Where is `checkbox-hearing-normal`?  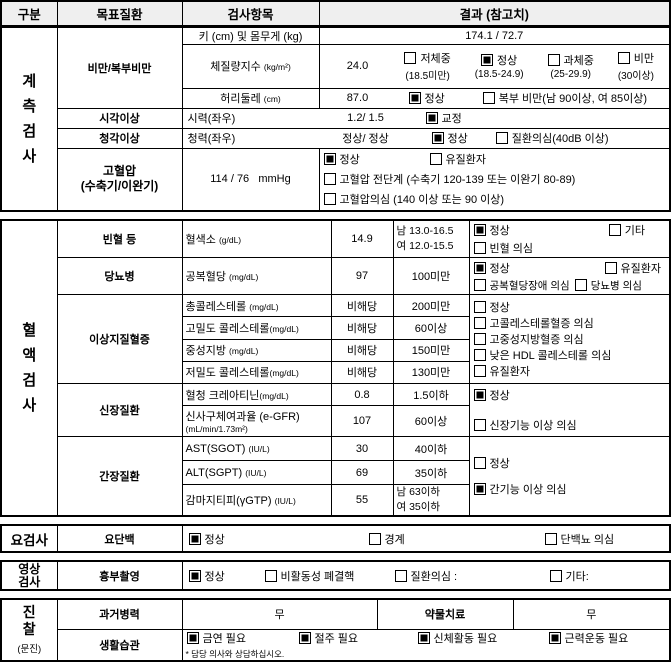
checkbox-hearing-normal is located at coordinates (437, 138).